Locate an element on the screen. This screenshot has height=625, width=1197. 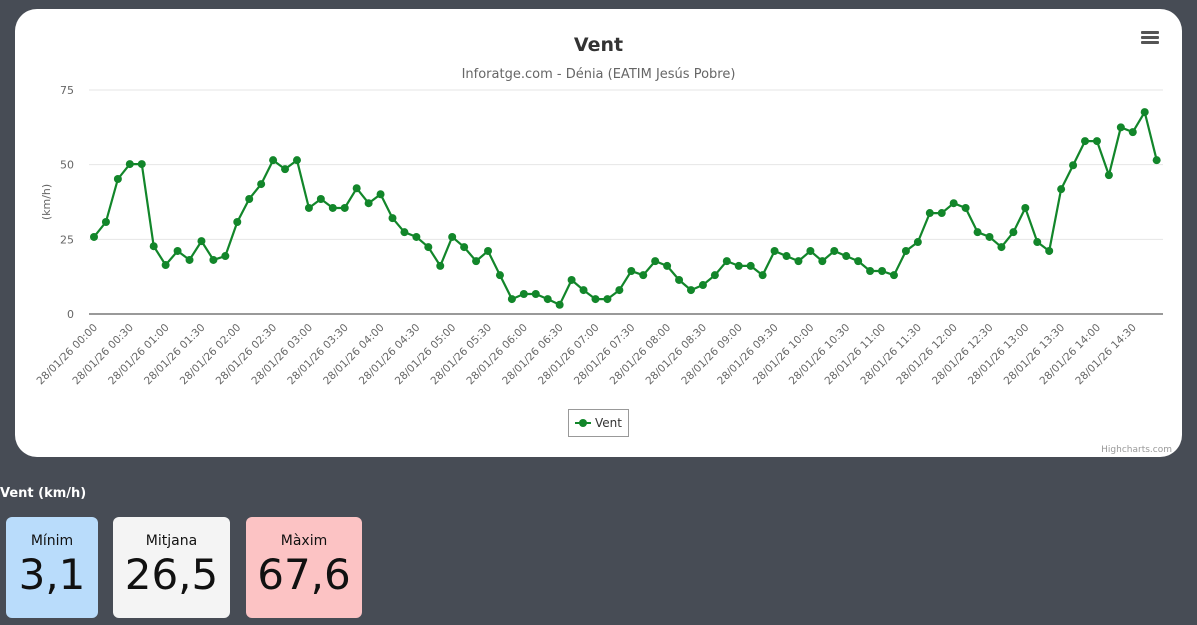
x-tick-label: 28/01/26 01:30 is located at coordinates (175, 355).